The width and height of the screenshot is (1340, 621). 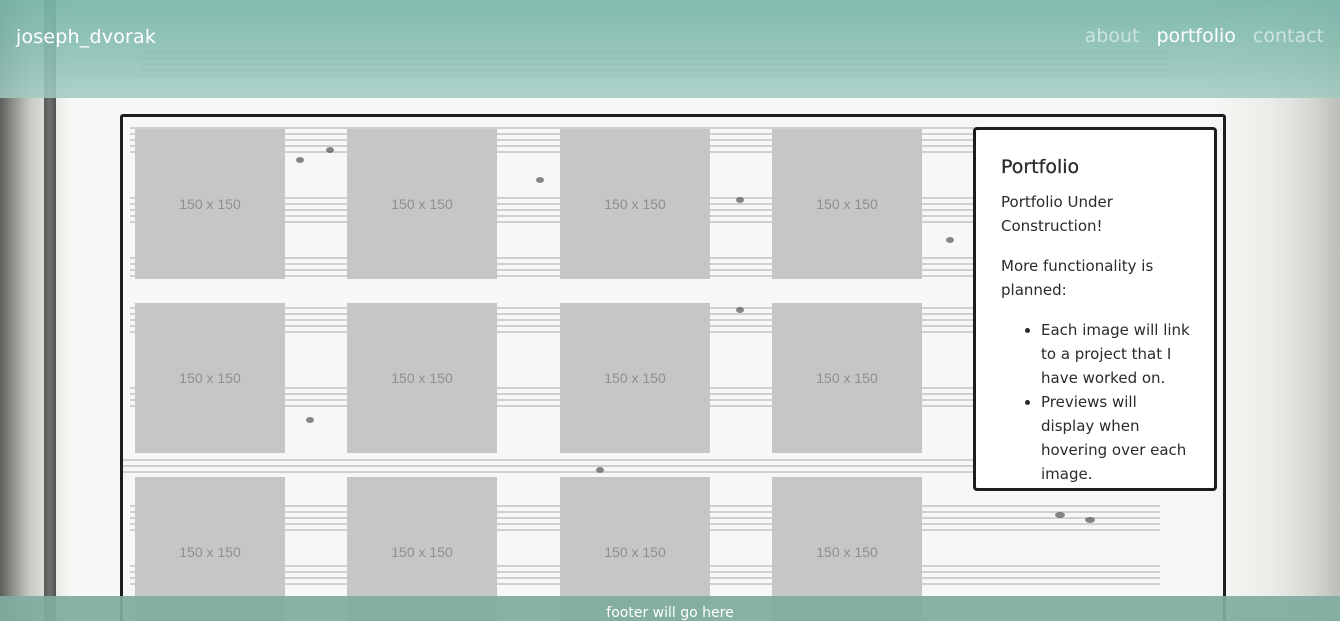 What do you see at coordinates (86, 37) in the screenshot?
I see `brand-link: joseph_dvorak` at bounding box center [86, 37].